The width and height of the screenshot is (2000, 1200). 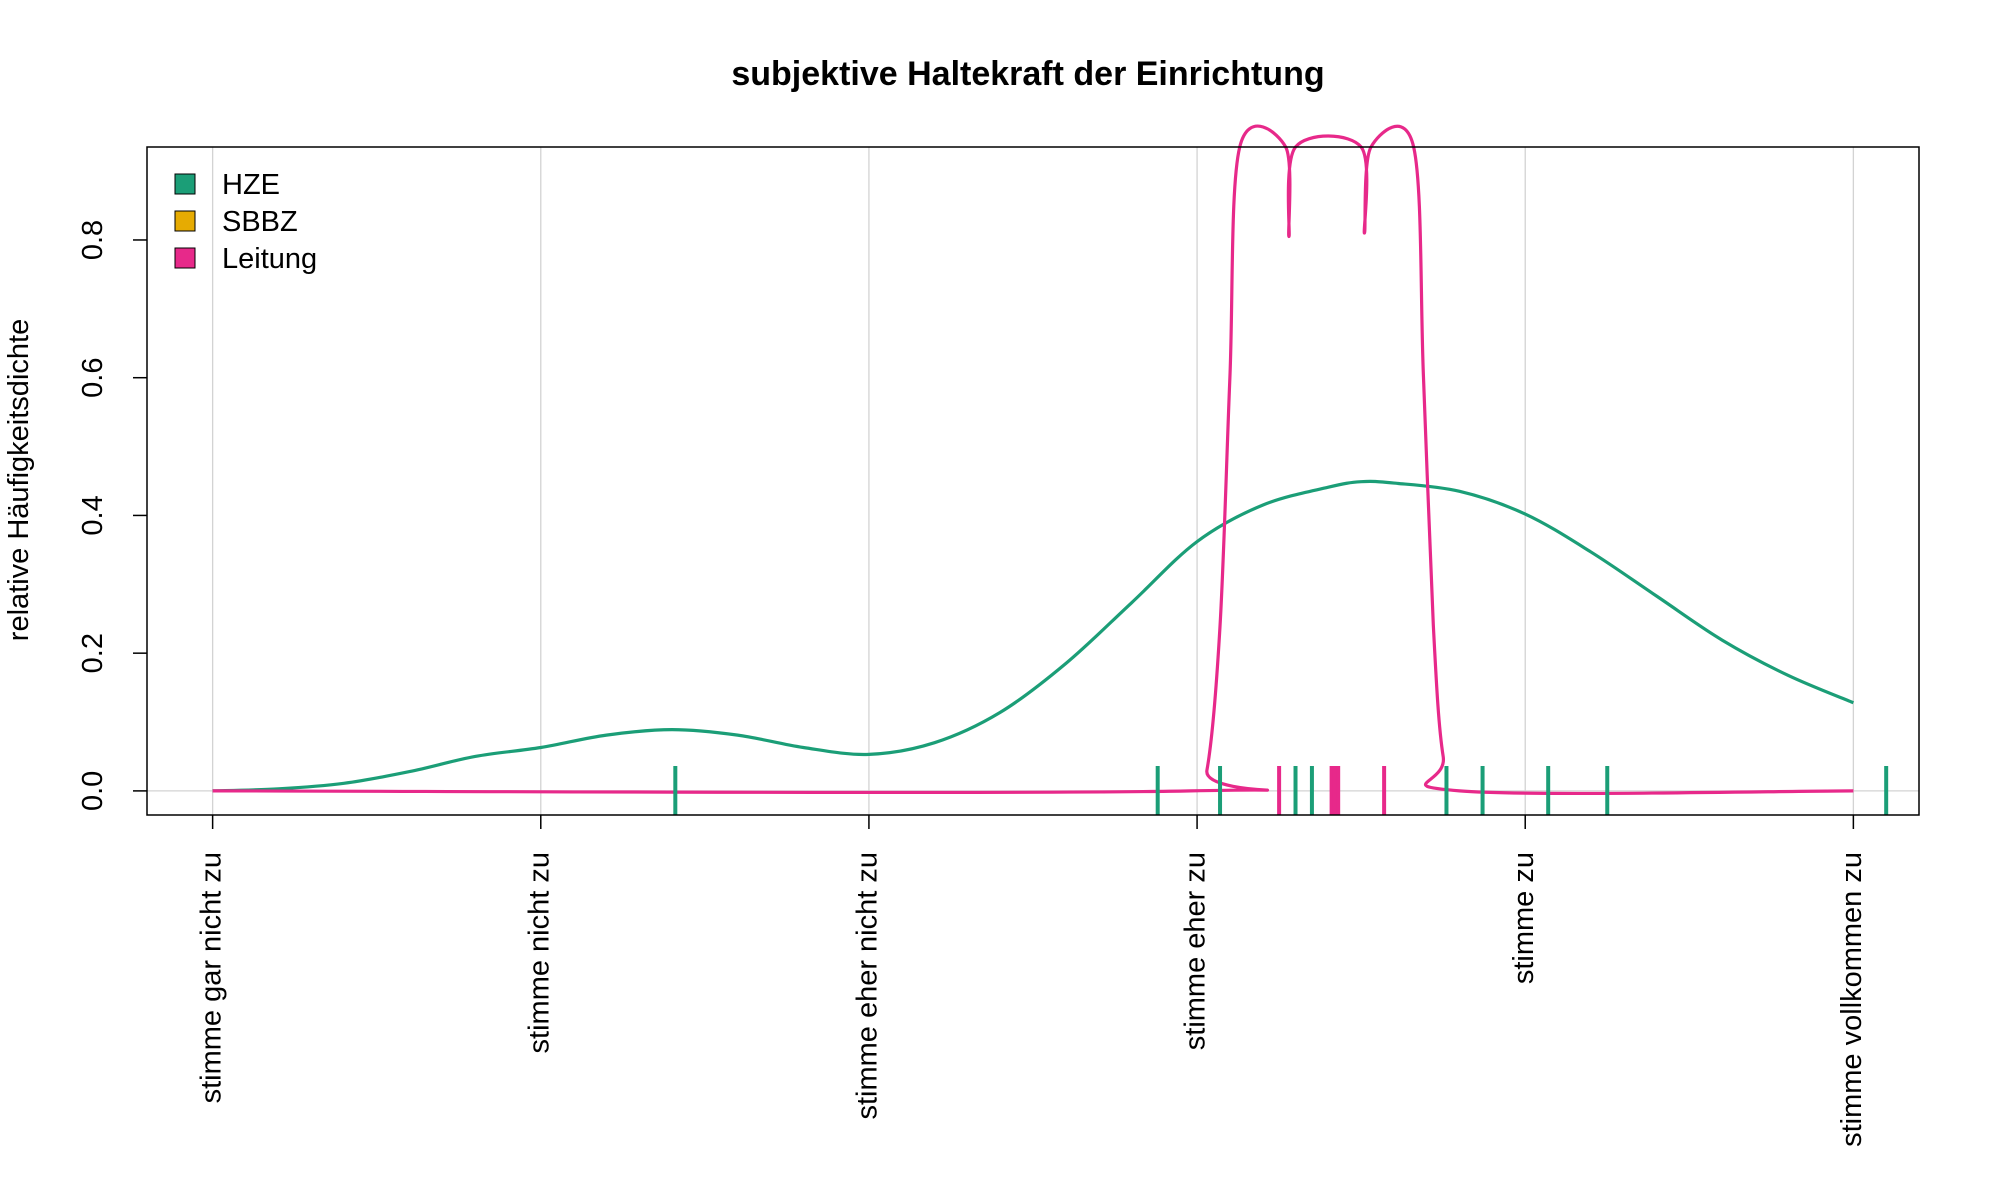 I want to click on x-tick-label-5: stimme zu, so click(x=1524, y=918).